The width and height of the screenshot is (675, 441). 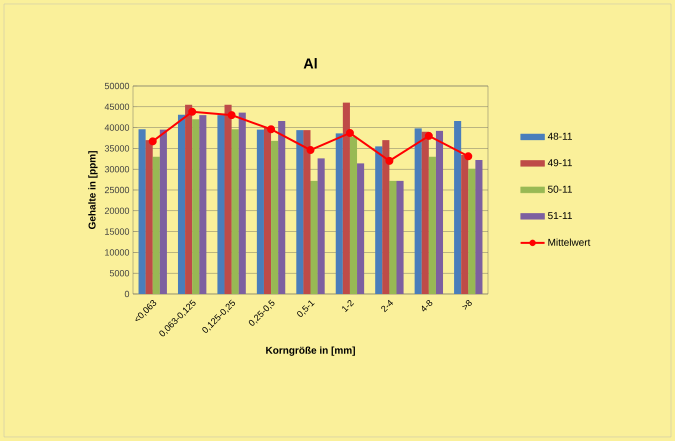 What do you see at coordinates (310, 63) in the screenshot?
I see `chart-title: Al` at bounding box center [310, 63].